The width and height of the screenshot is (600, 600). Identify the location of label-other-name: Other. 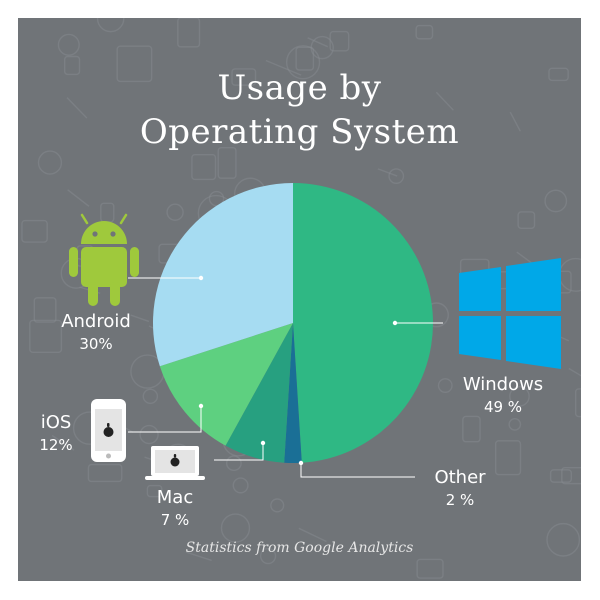
(460, 477).